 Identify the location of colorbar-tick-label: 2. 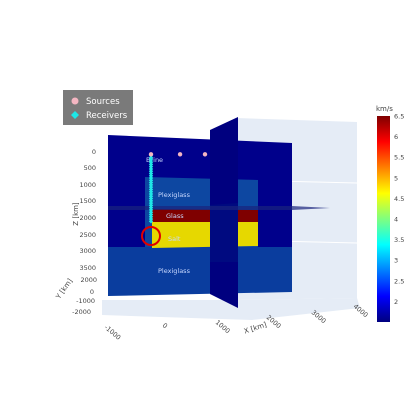
(396, 302).